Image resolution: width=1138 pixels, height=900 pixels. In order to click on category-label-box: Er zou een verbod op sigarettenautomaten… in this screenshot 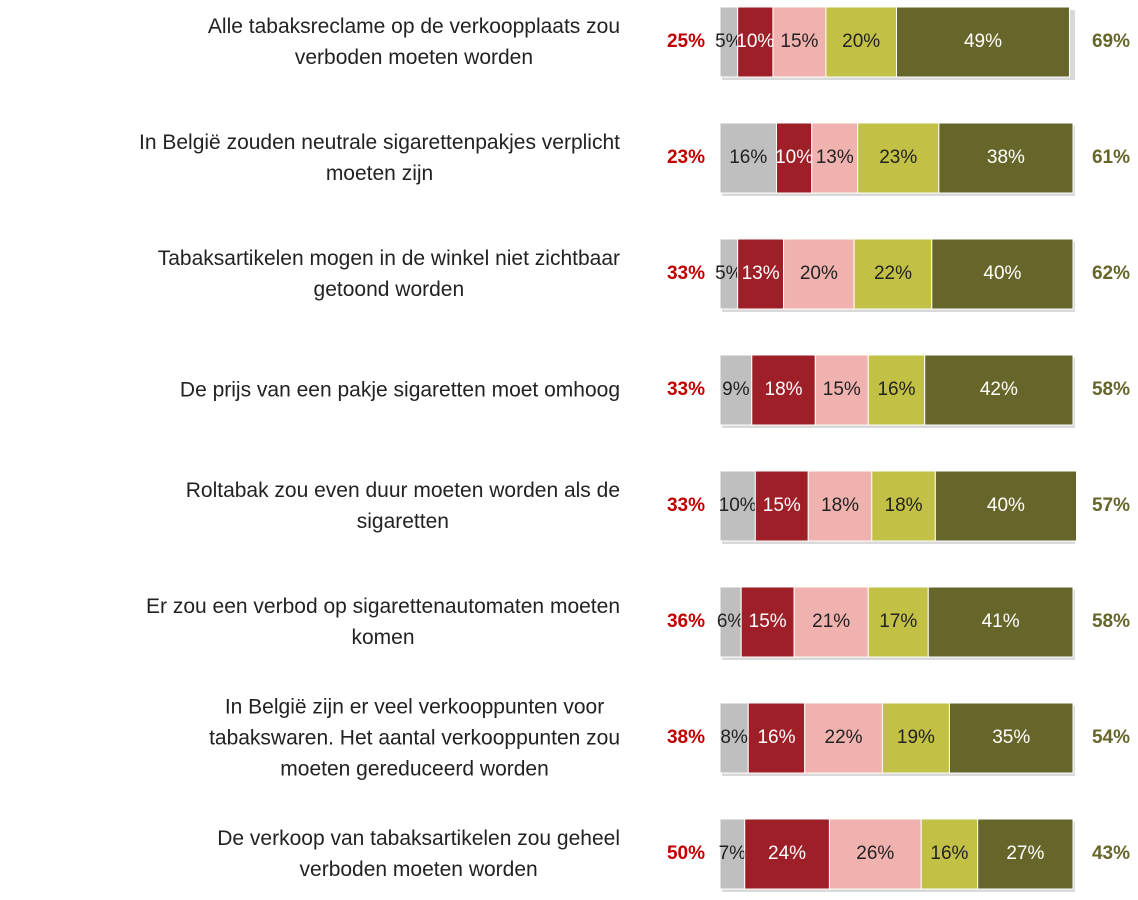, I will do `click(310, 622)`.